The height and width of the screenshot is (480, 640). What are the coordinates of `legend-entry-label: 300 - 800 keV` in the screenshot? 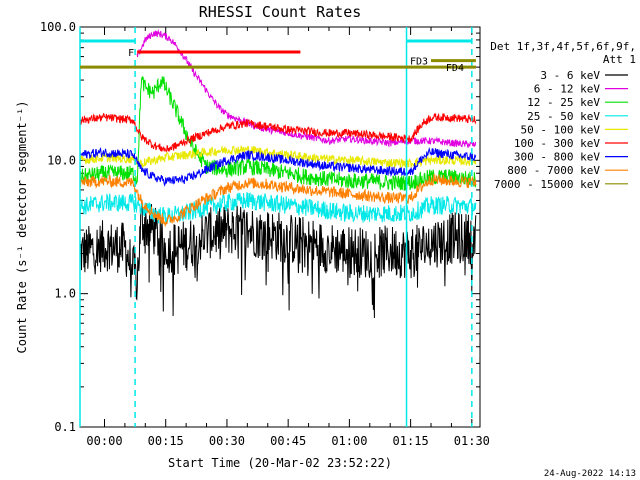 It's located at (557, 157).